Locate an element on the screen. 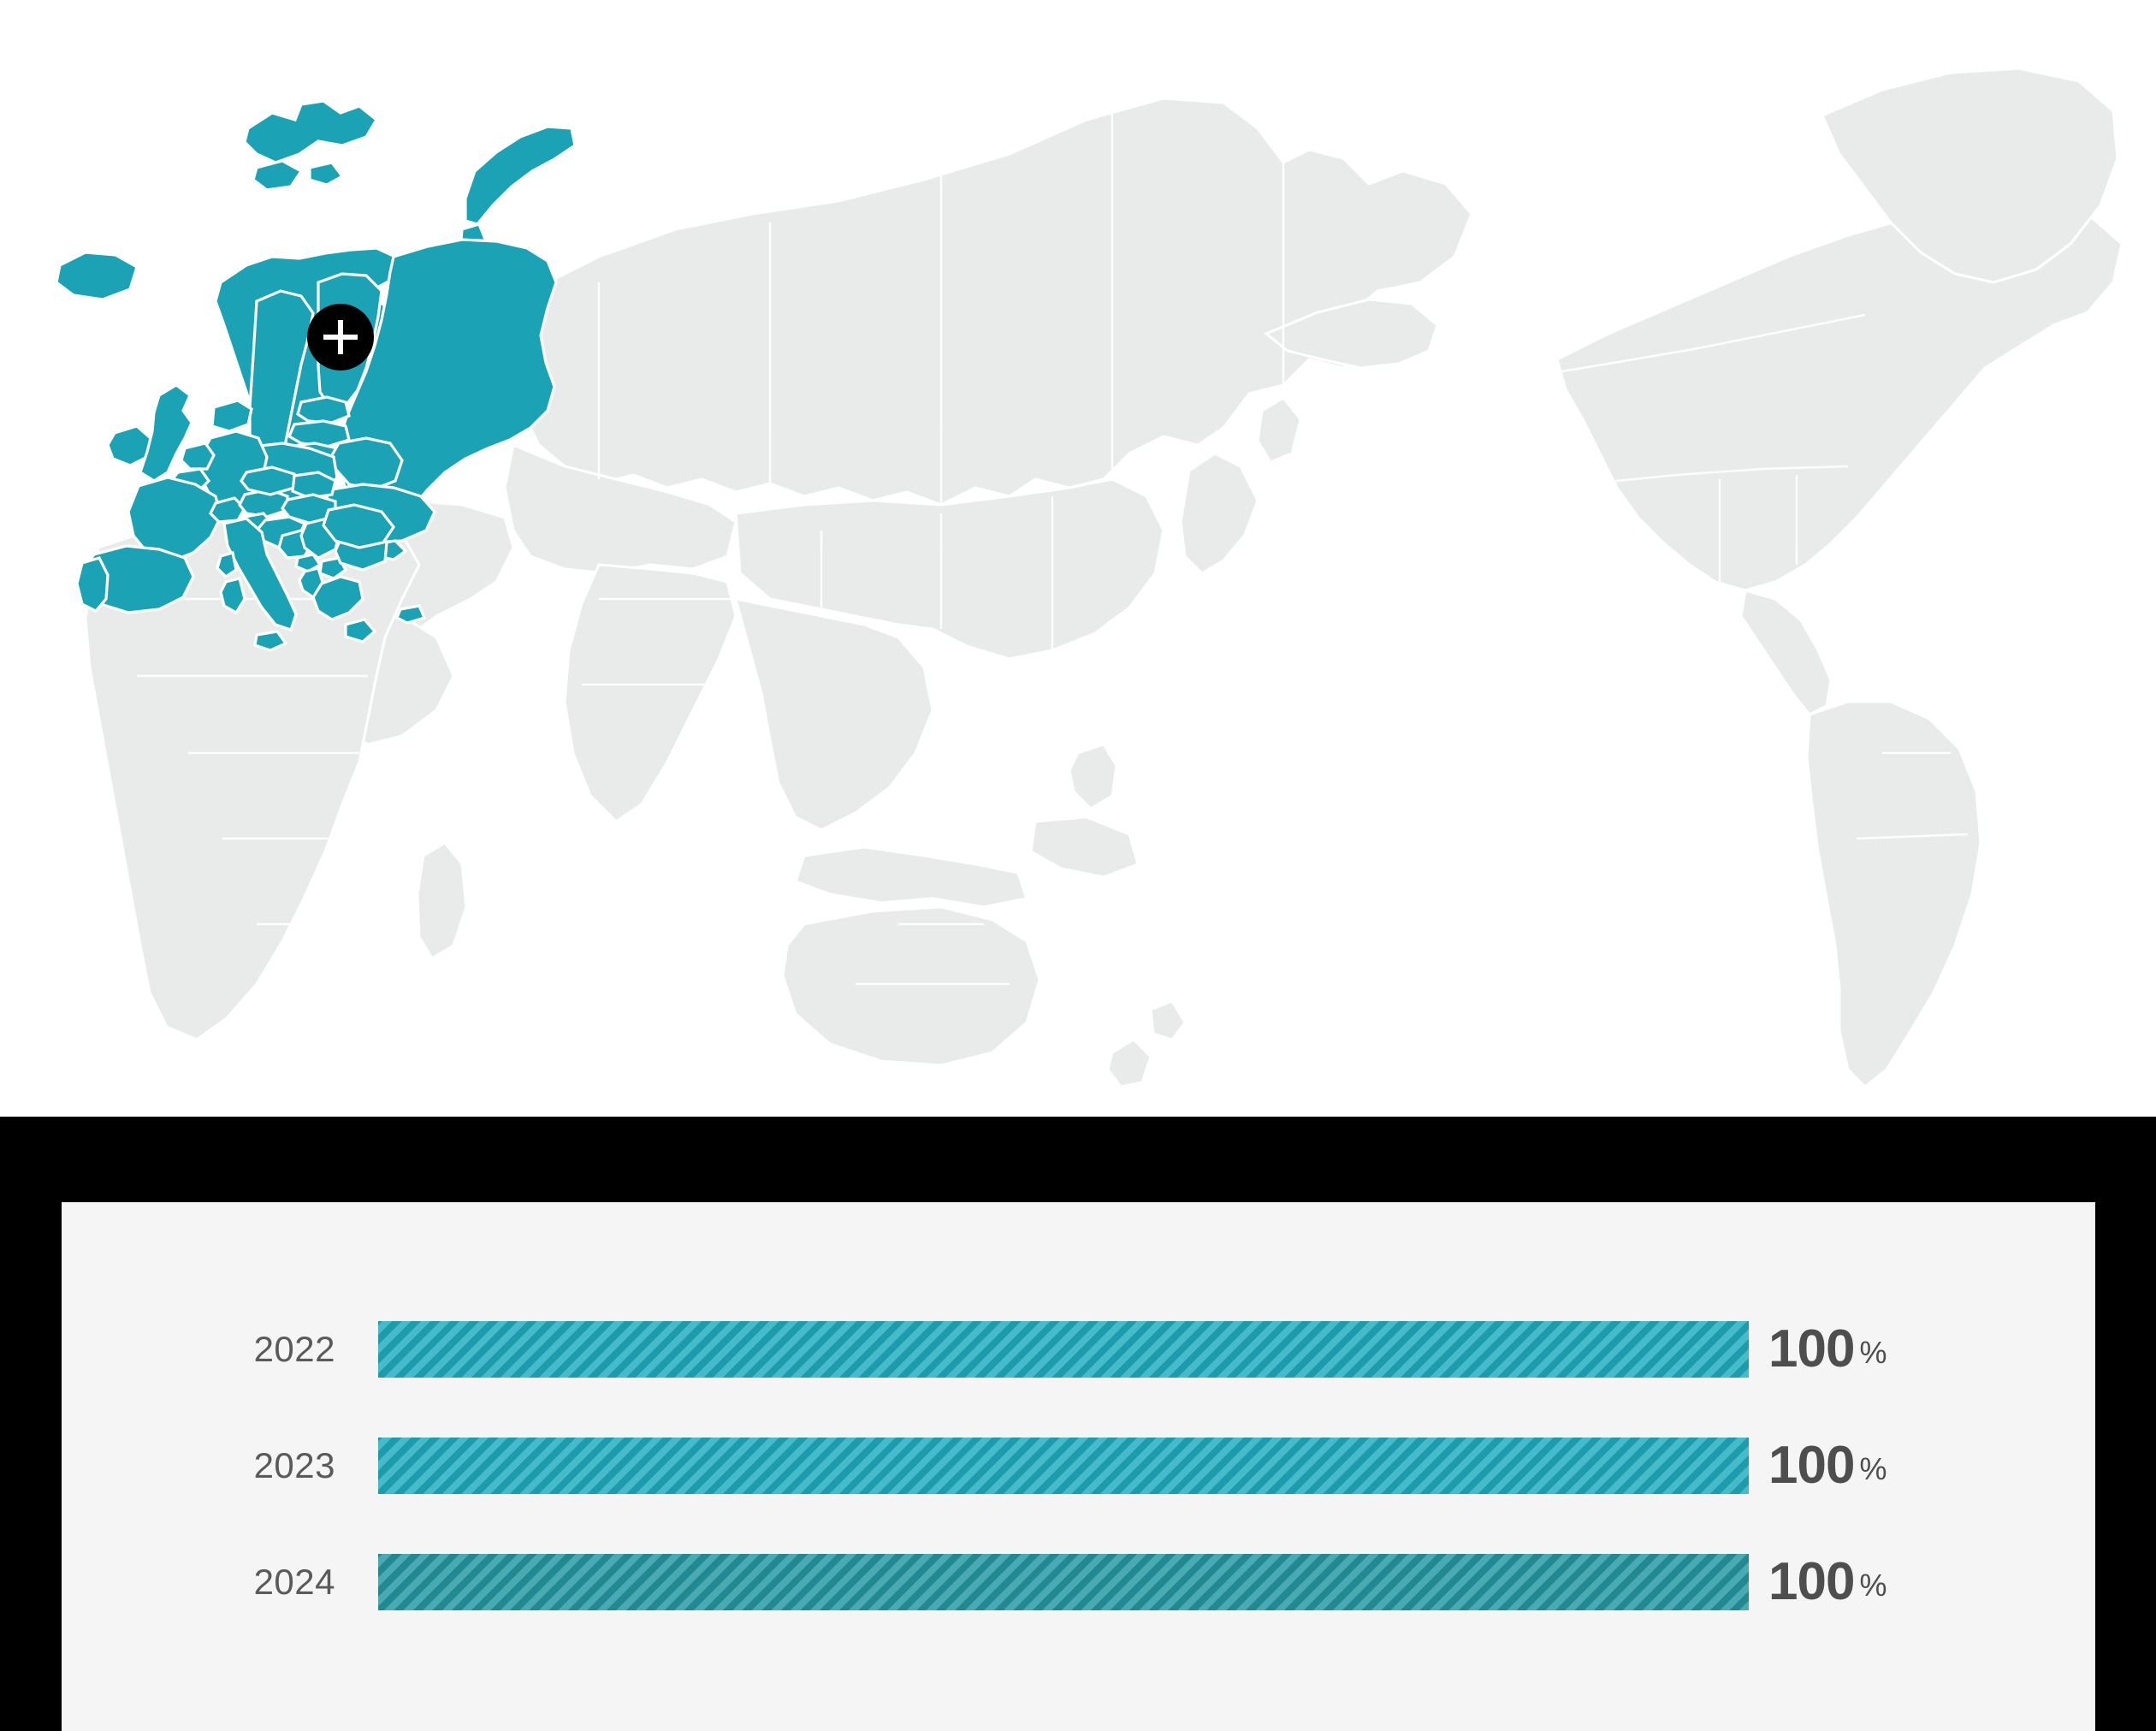  bar-category-label: 2024 is located at coordinates (294, 1582).